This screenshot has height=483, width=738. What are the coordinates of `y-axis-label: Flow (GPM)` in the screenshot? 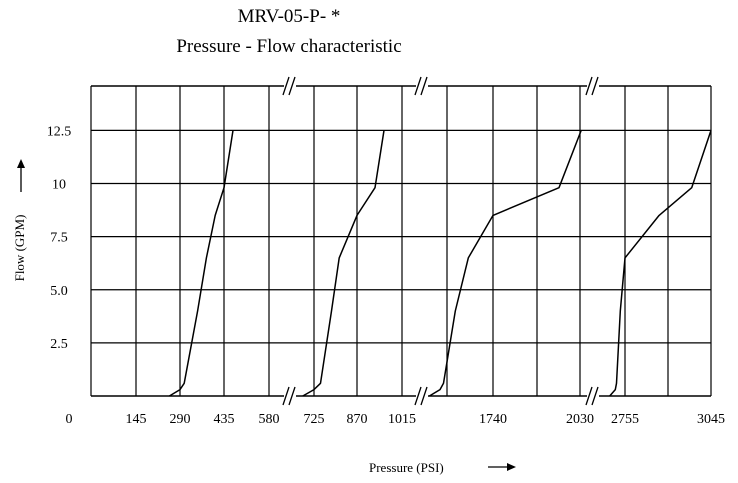 It's located at (19, 248).